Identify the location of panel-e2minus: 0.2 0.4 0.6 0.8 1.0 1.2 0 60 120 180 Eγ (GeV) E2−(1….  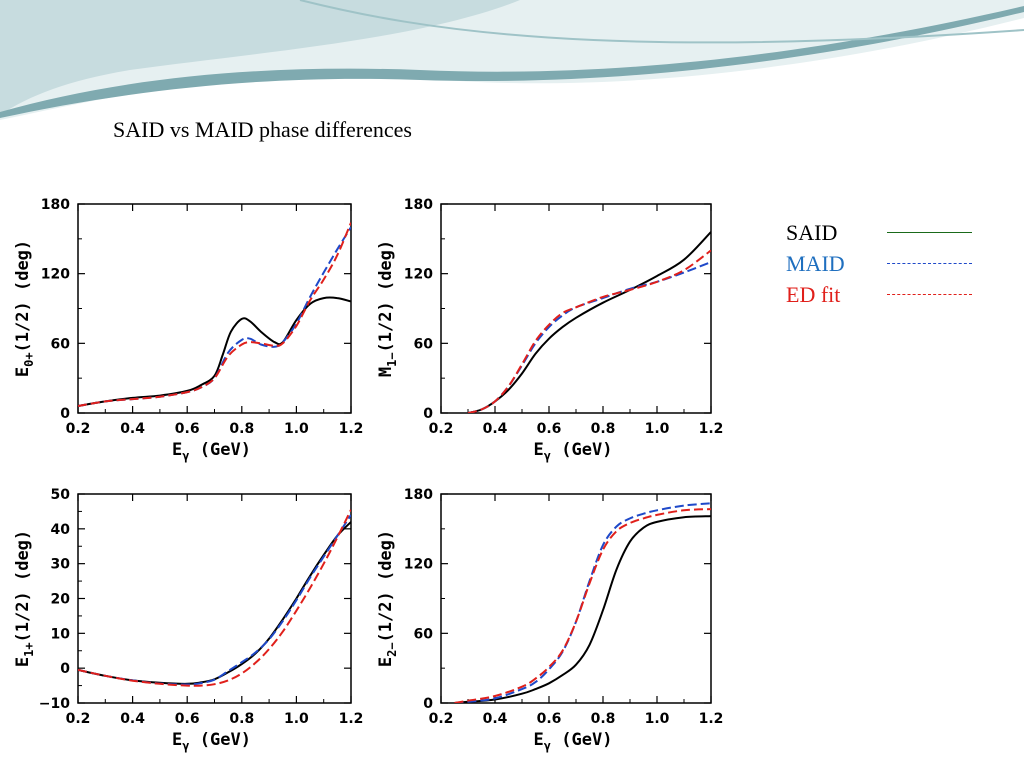
(549, 620).